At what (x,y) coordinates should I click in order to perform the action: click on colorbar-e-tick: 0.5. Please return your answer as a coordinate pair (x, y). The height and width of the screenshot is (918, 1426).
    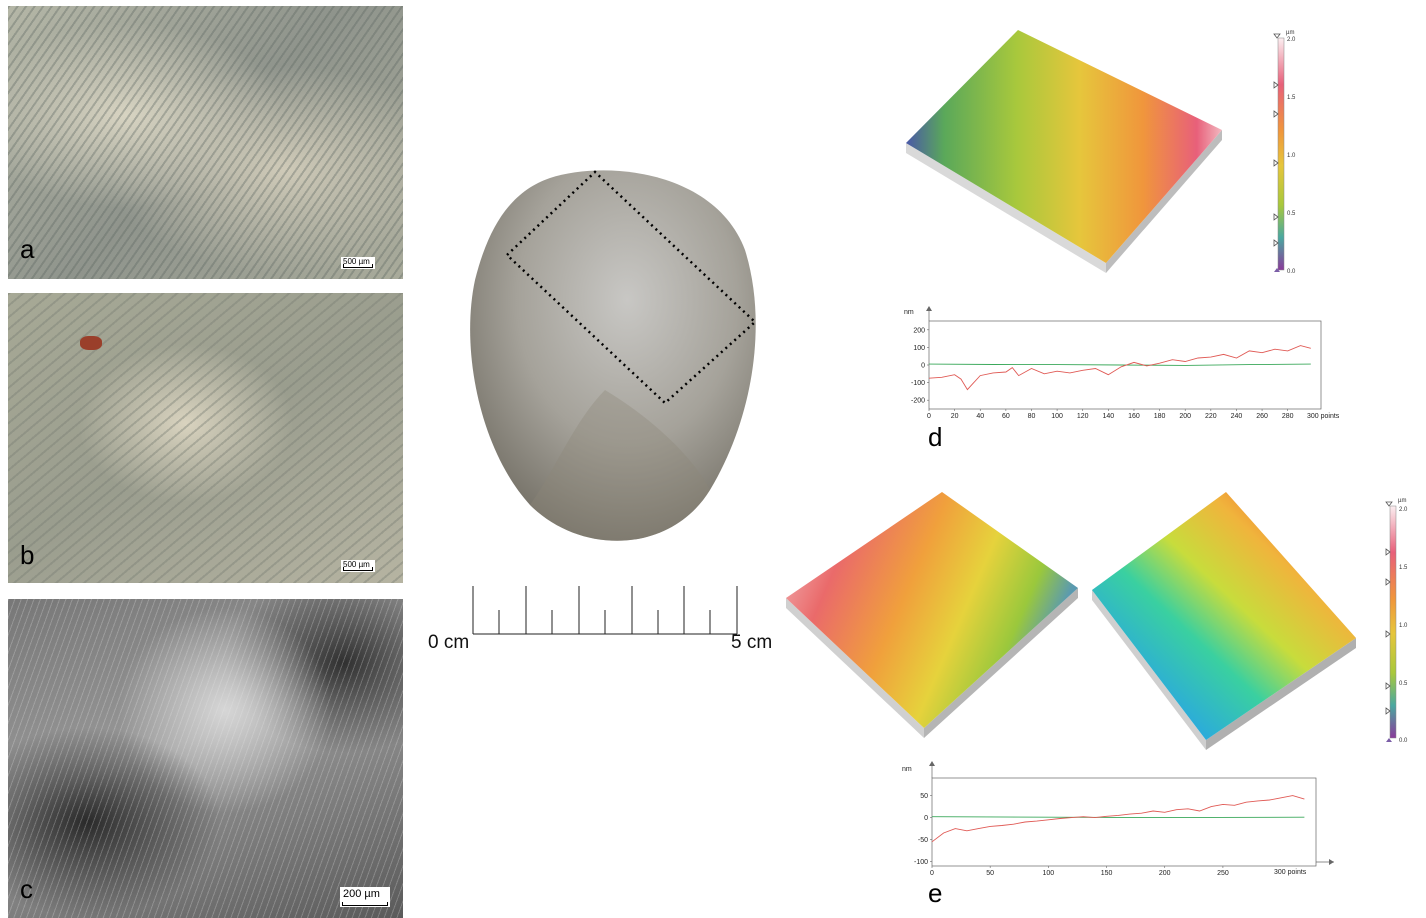
    Looking at the image, I should click on (1403, 684).